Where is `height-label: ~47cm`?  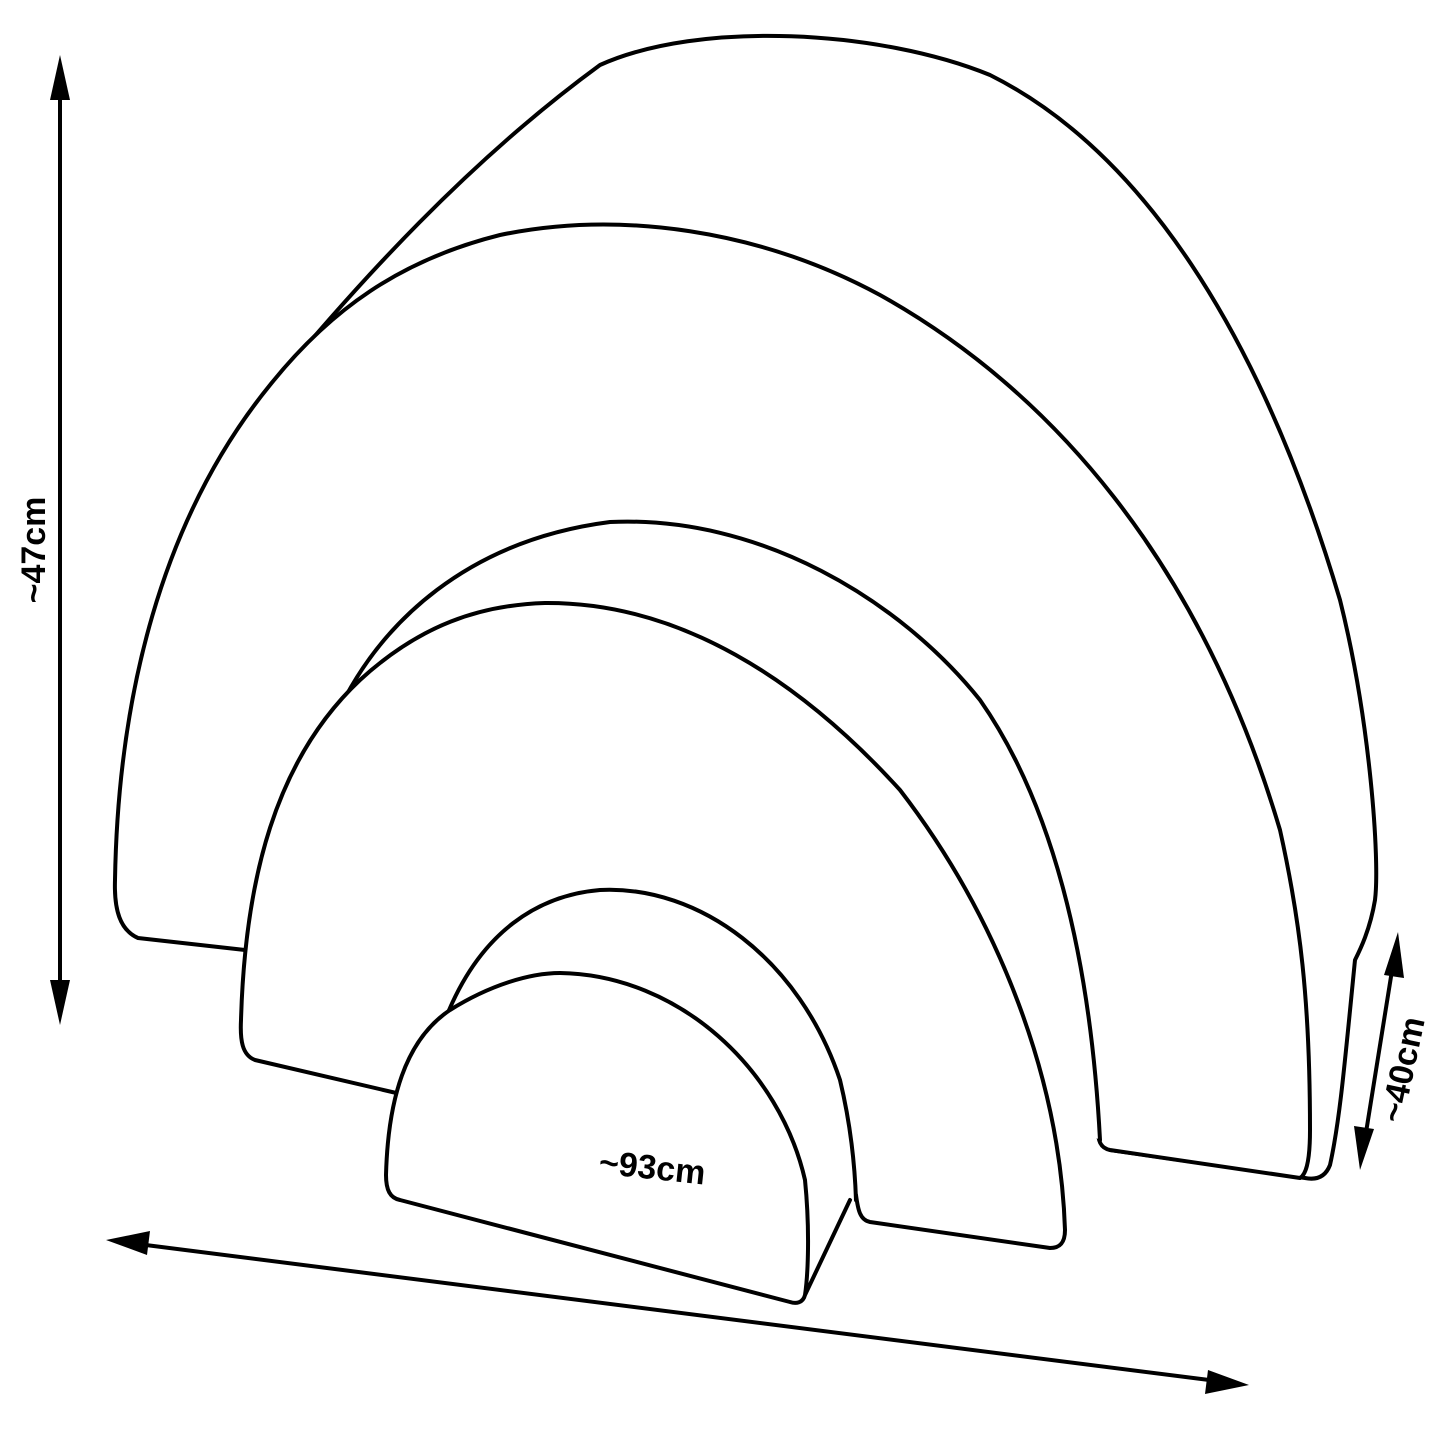
height-label: ~47cm is located at coordinates (34, 550).